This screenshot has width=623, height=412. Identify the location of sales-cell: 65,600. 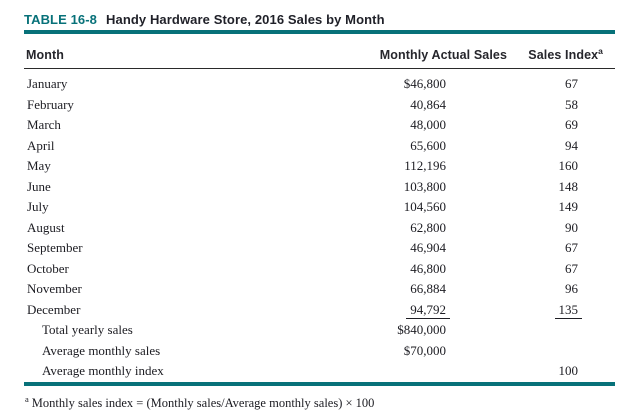
(428, 145).